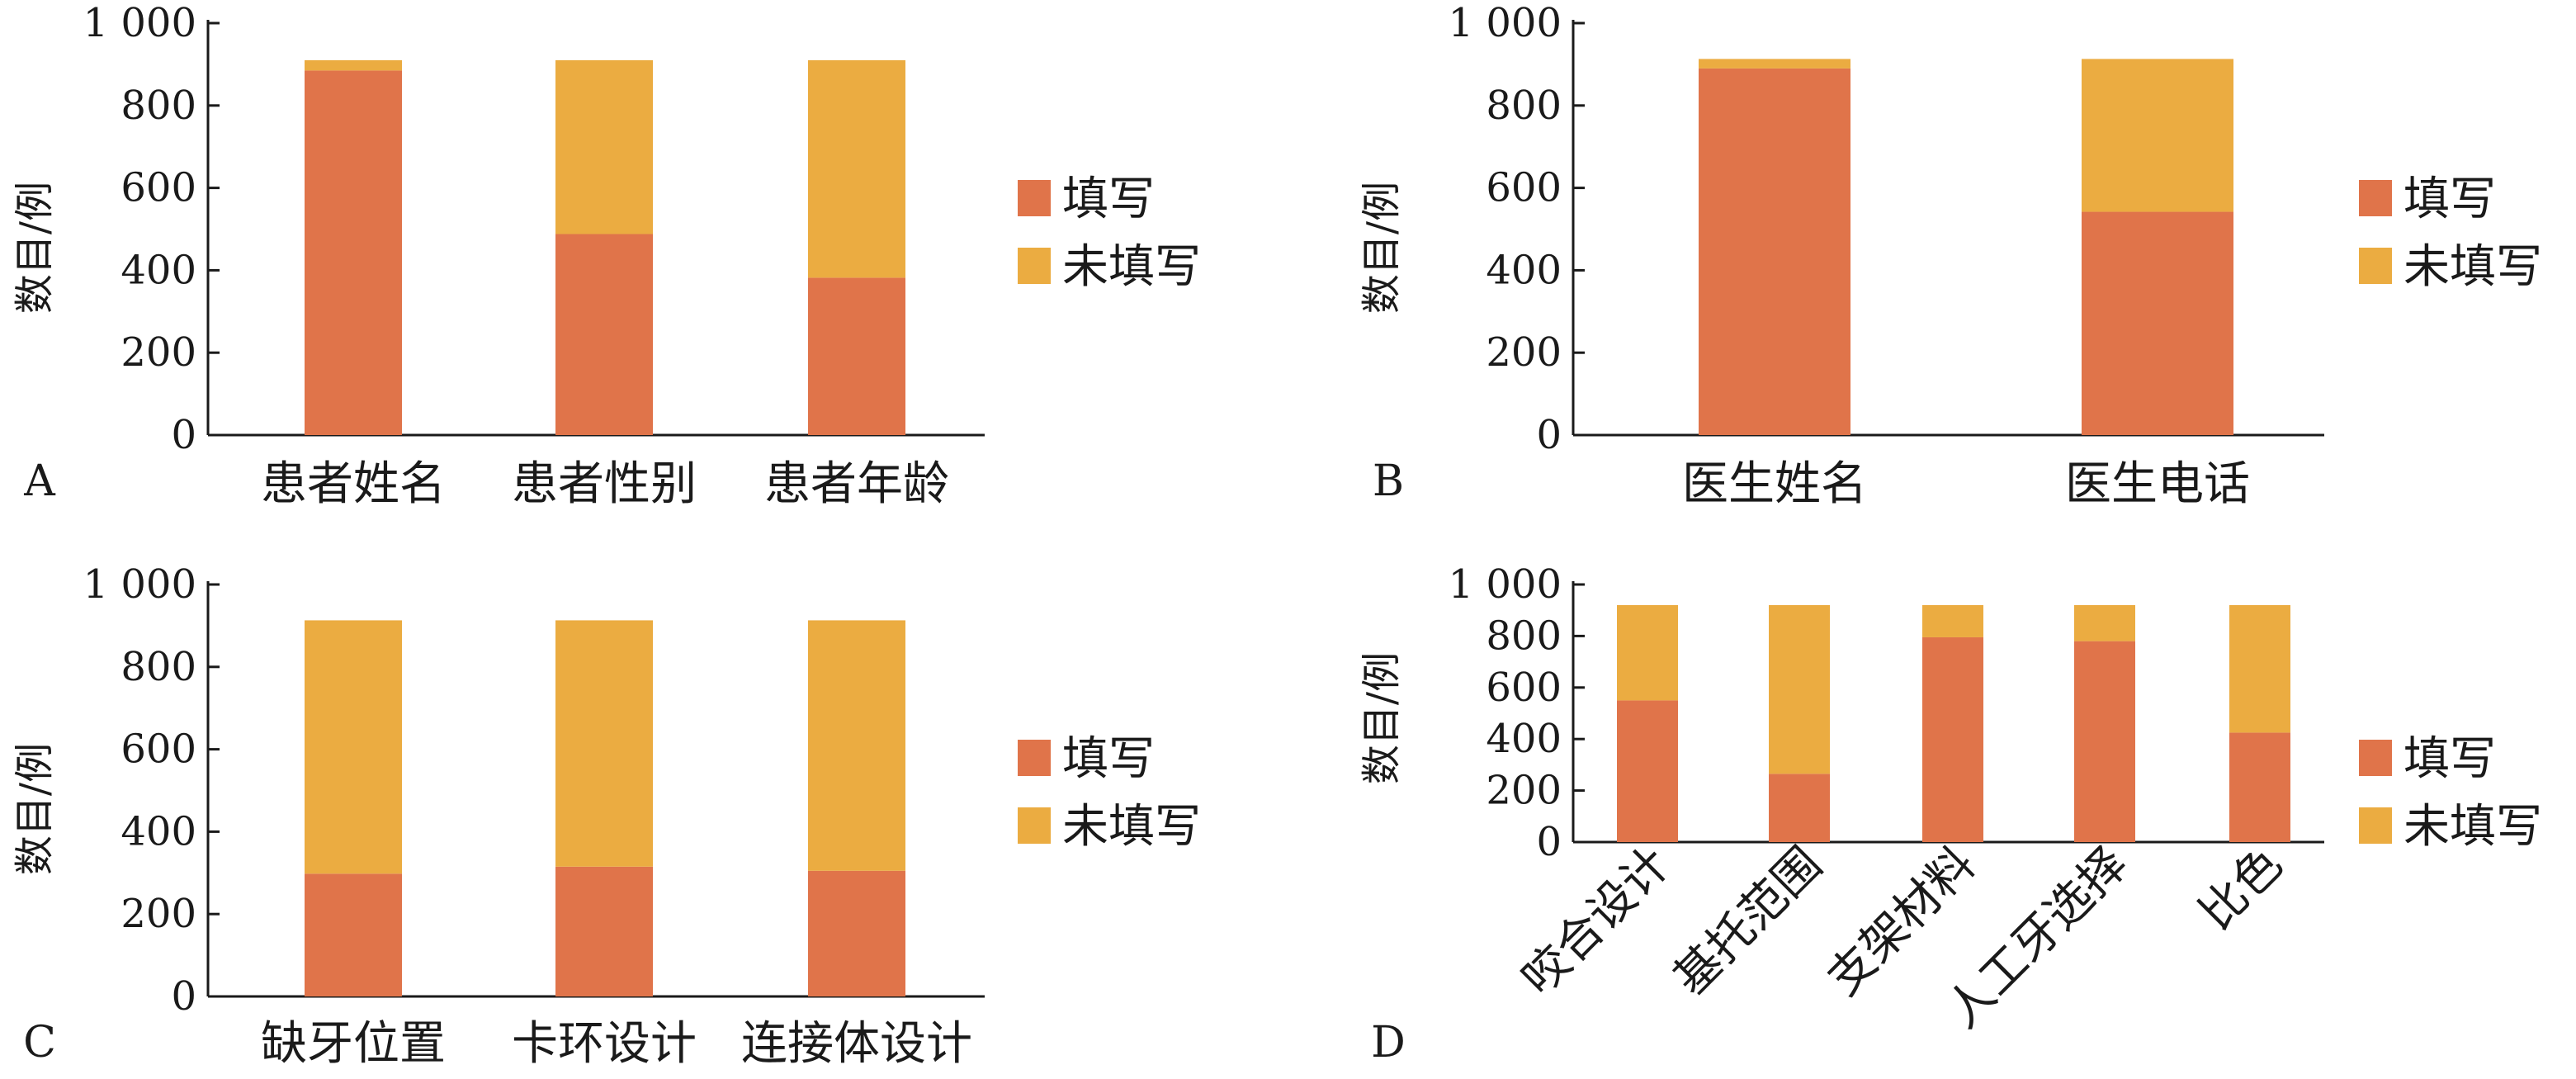  Describe the element at coordinates (604, 484) in the screenshot. I see `x-category-label: 患者性别` at that location.